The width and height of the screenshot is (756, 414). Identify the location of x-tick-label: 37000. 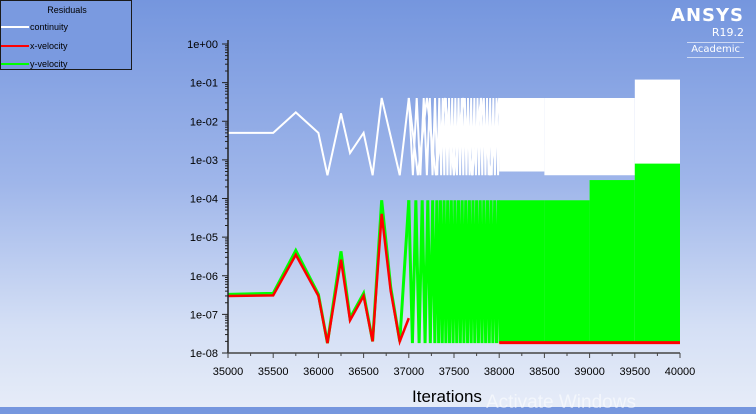
(409, 372).